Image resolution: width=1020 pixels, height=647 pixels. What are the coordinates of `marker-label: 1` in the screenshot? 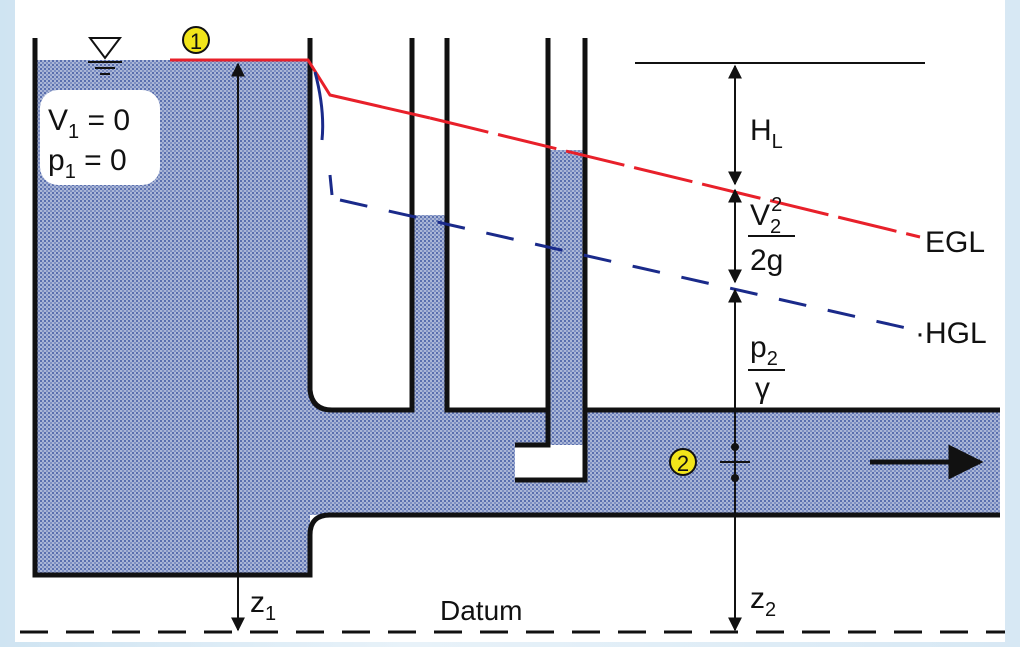 It's located at (196, 41).